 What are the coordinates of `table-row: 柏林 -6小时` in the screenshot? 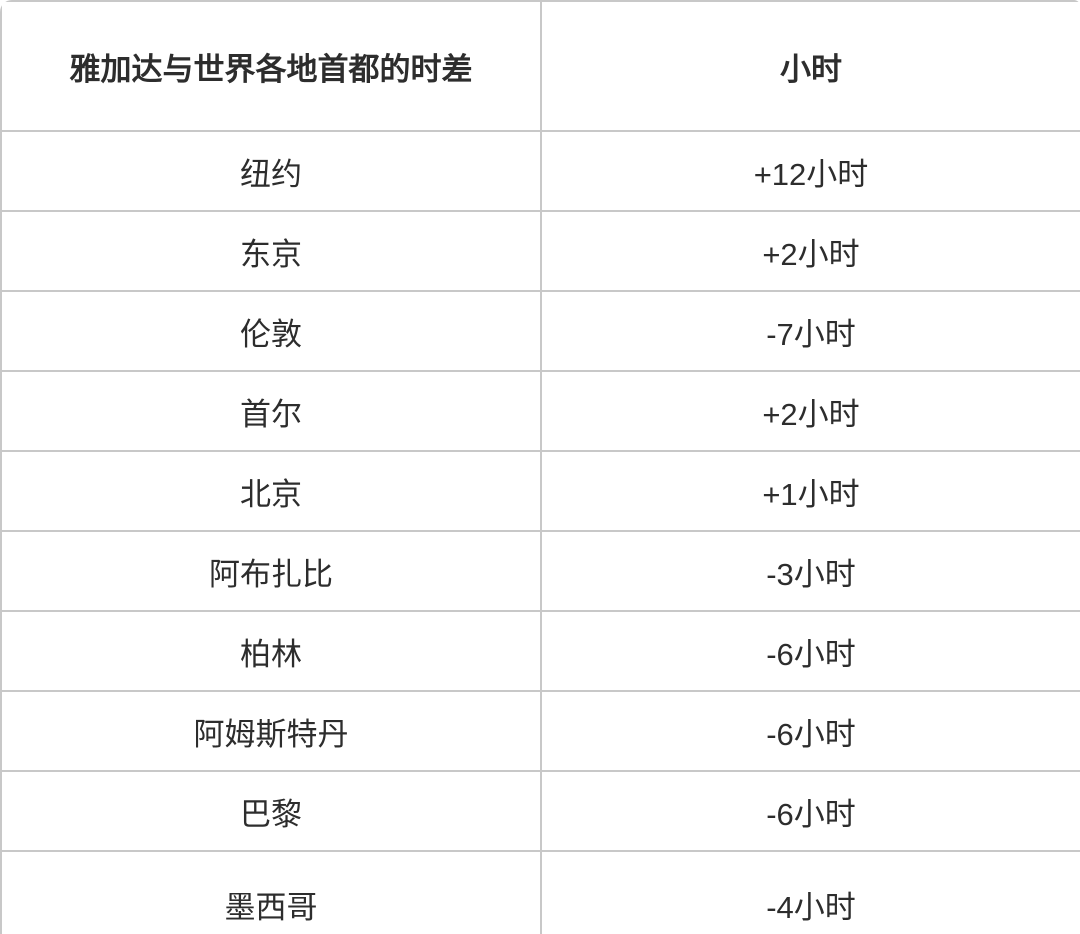 It's located at (540, 651).